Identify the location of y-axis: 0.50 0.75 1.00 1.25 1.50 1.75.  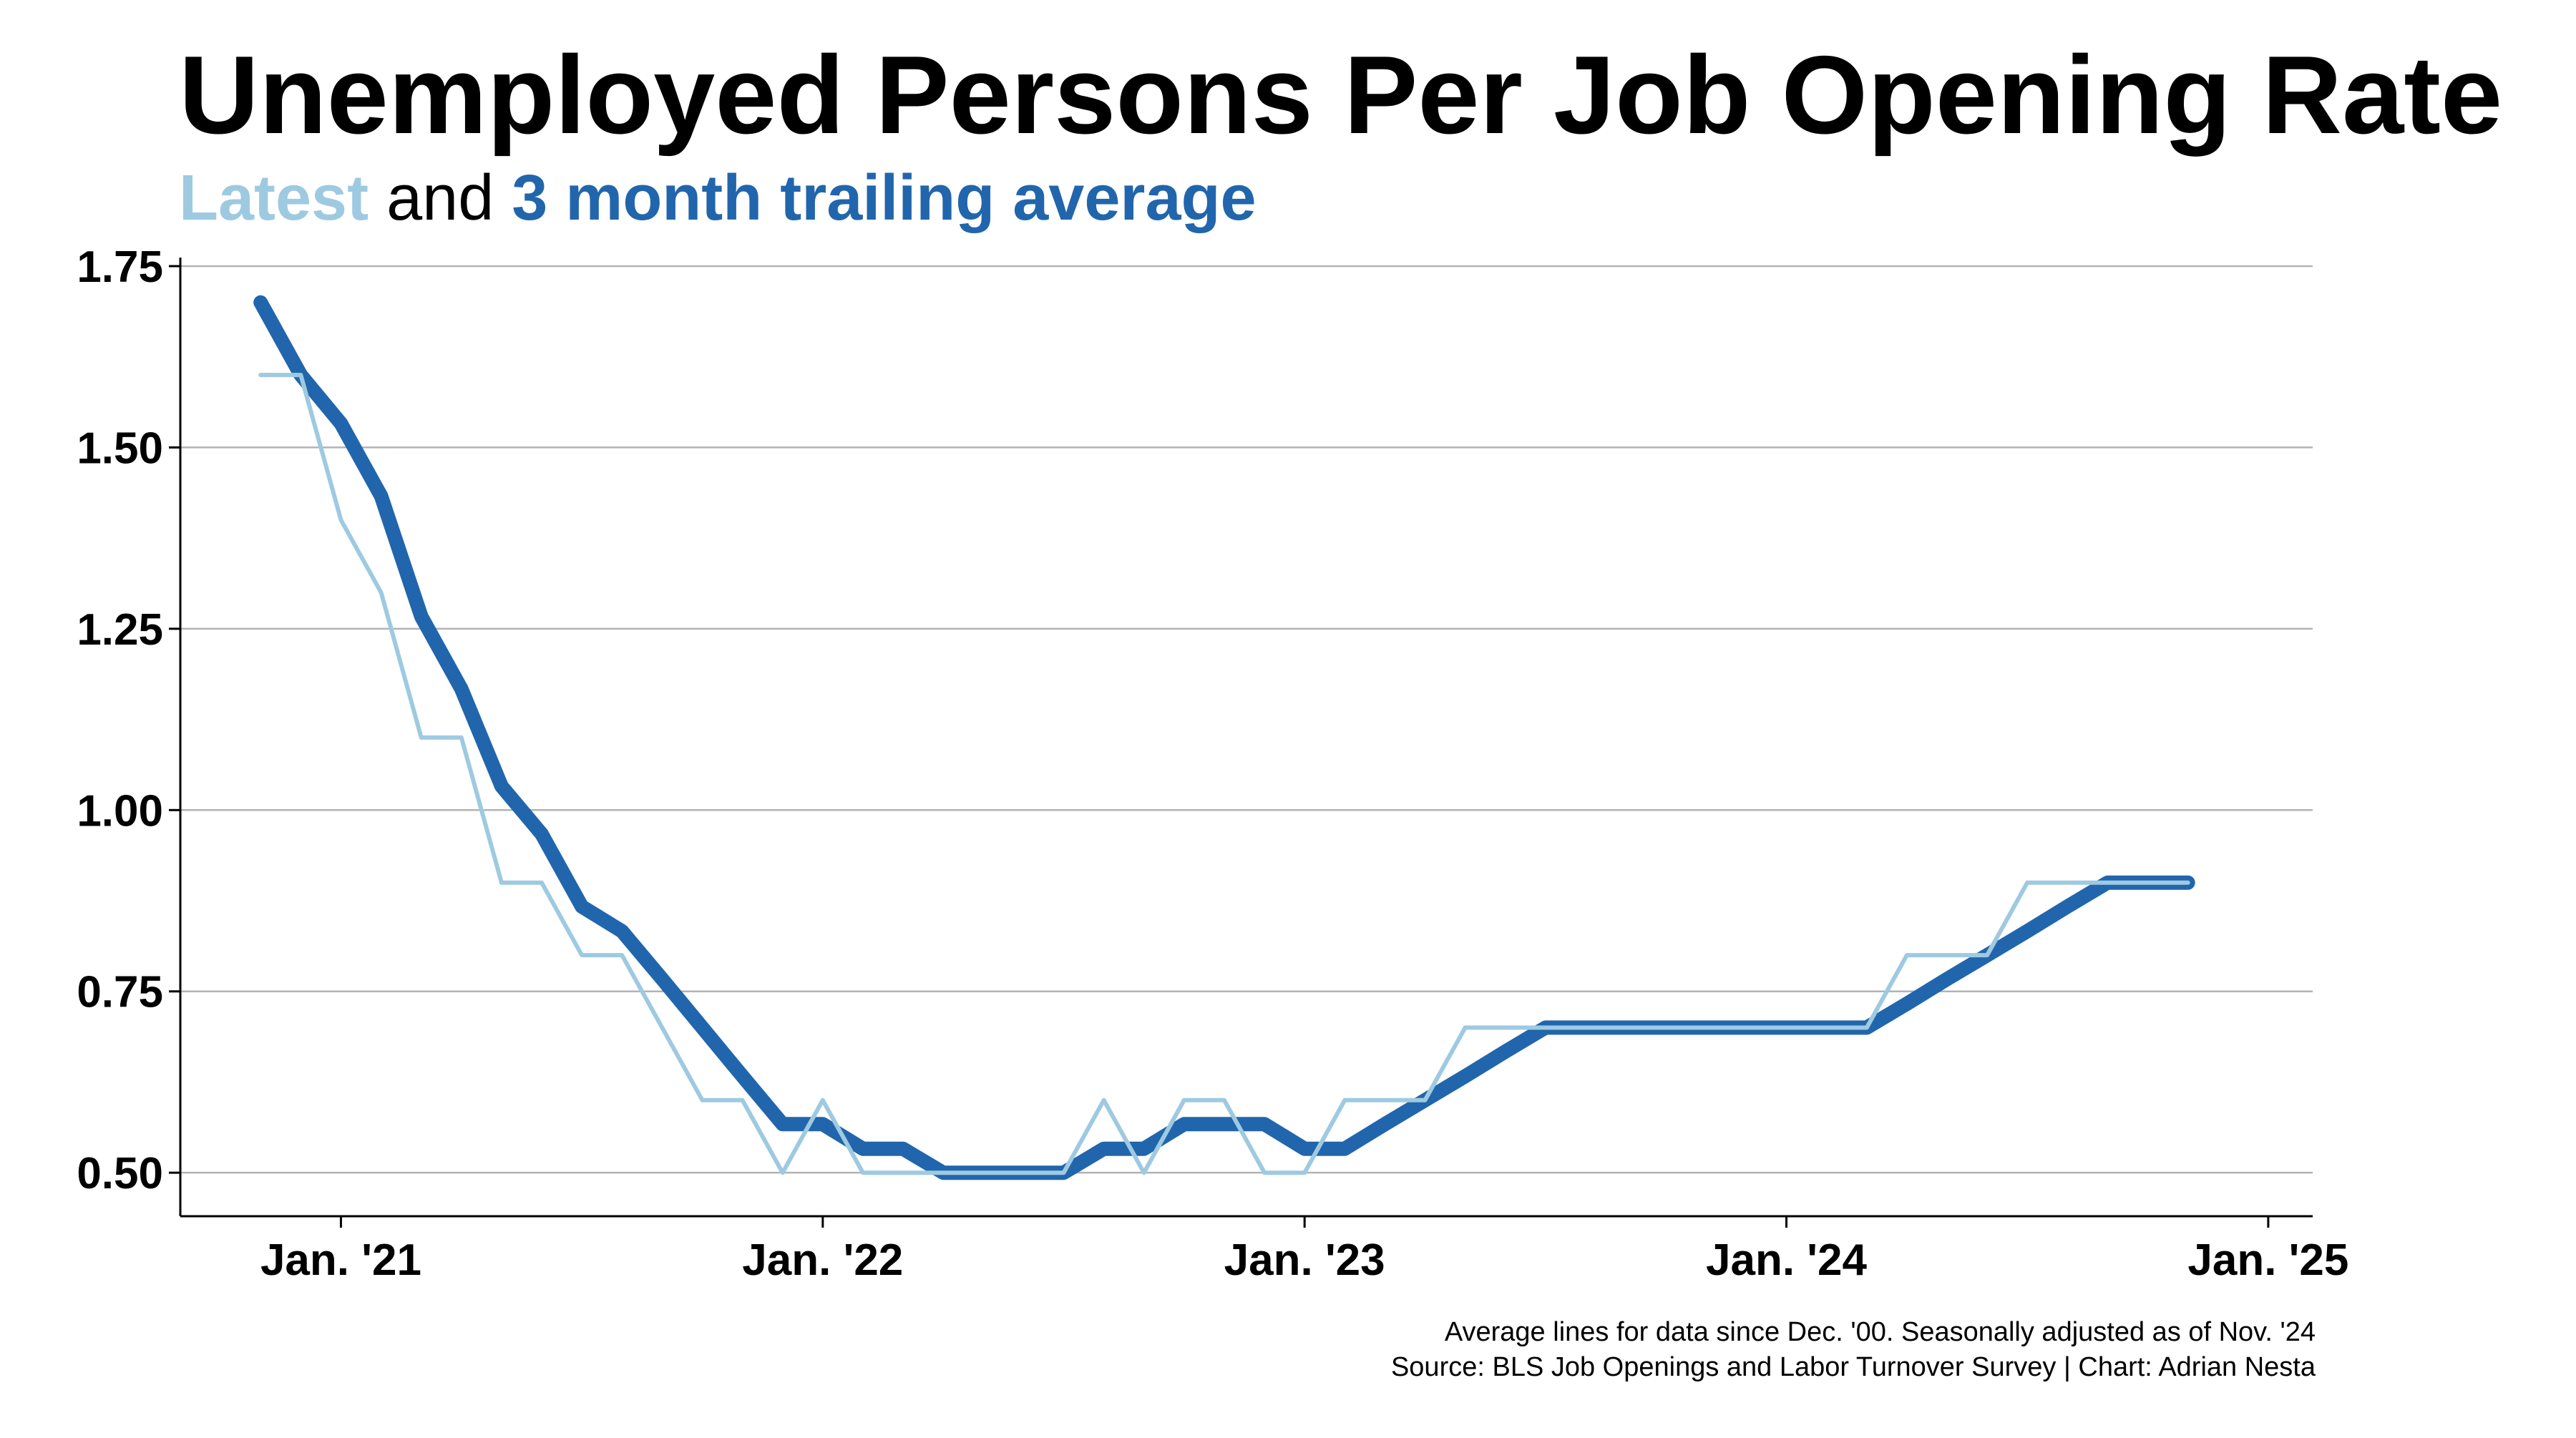
(129, 730).